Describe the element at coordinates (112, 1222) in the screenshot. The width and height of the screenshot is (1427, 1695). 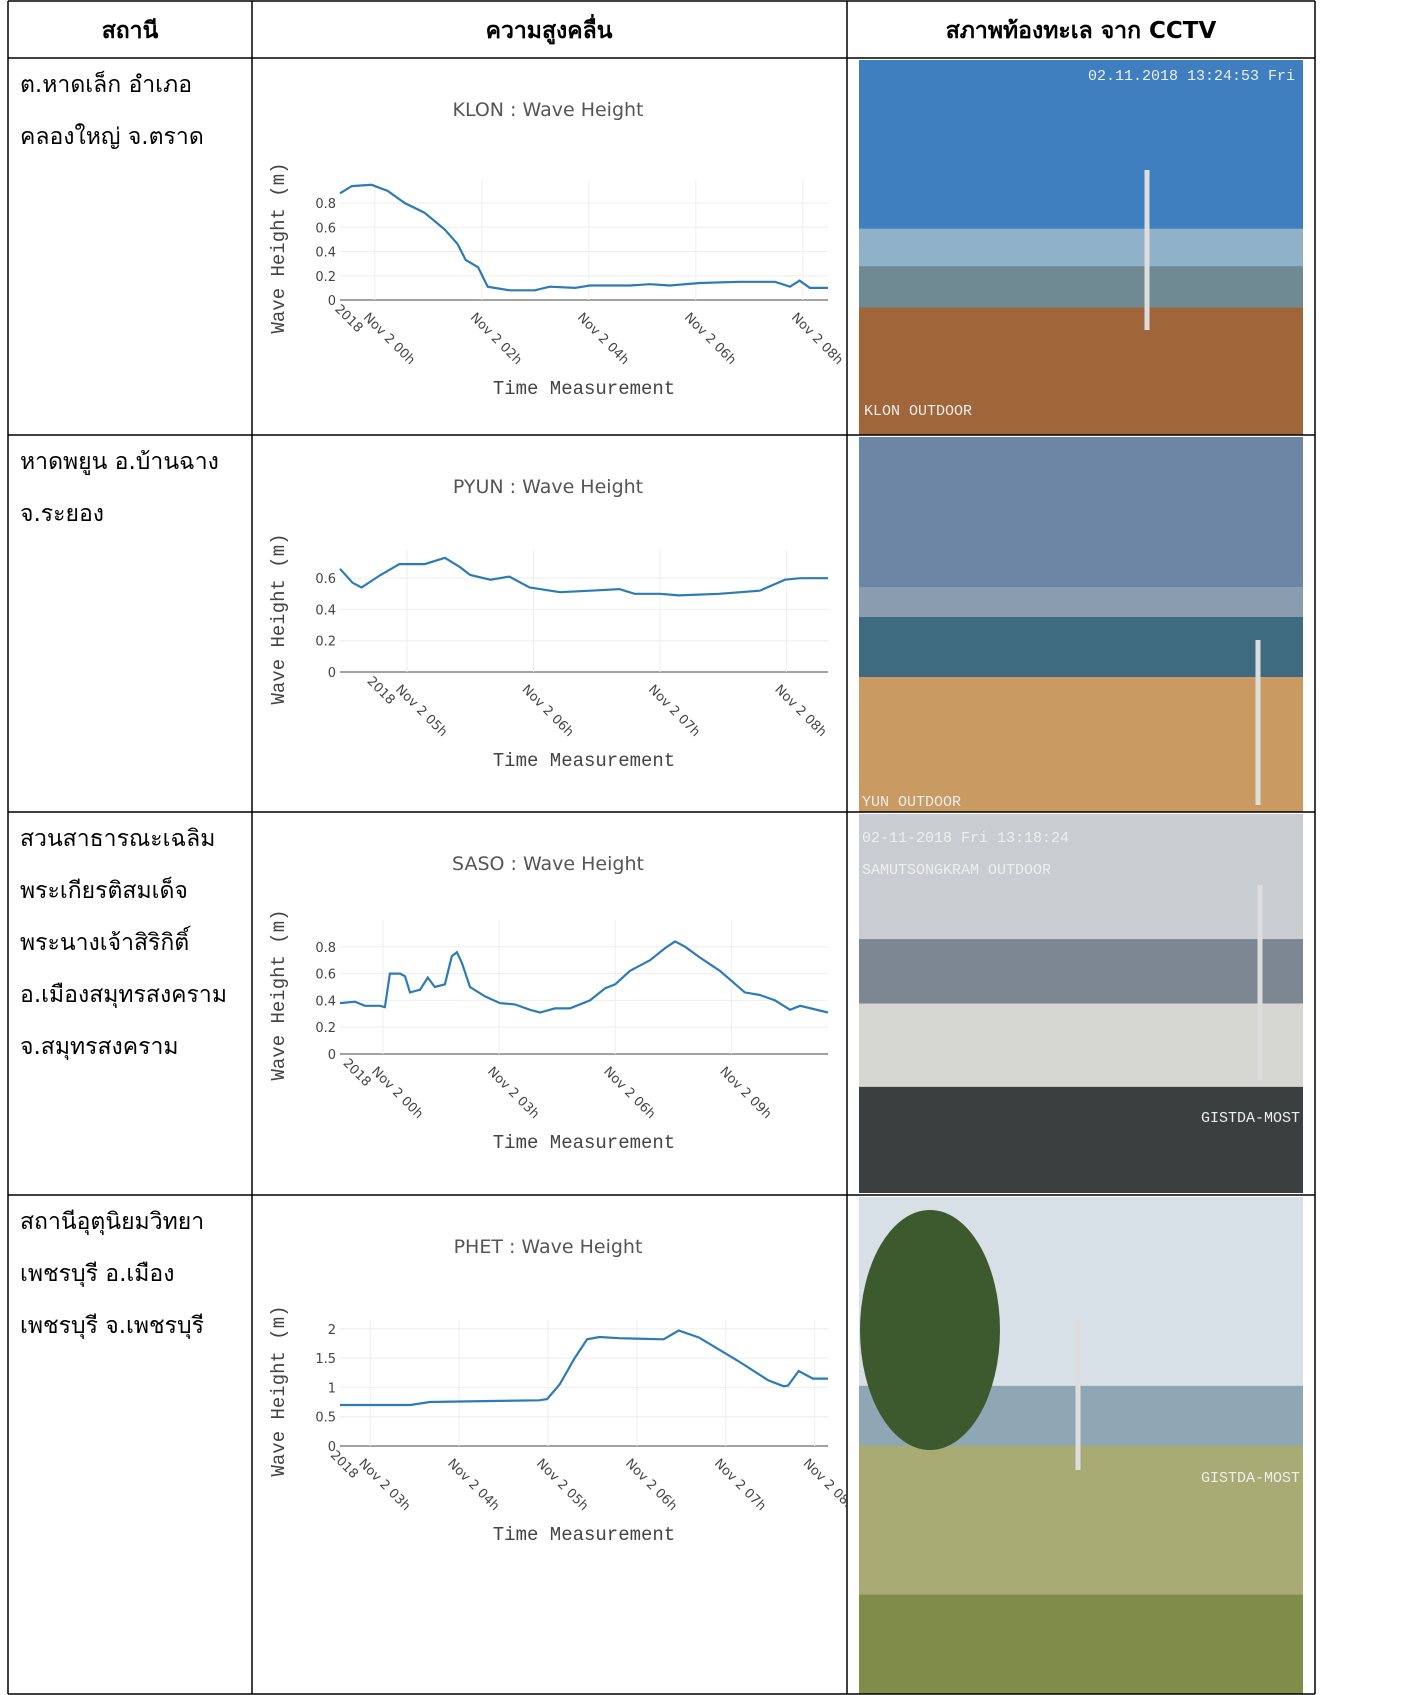
I see `station-line: สถานีอุตุนิยมวิทยา` at that location.